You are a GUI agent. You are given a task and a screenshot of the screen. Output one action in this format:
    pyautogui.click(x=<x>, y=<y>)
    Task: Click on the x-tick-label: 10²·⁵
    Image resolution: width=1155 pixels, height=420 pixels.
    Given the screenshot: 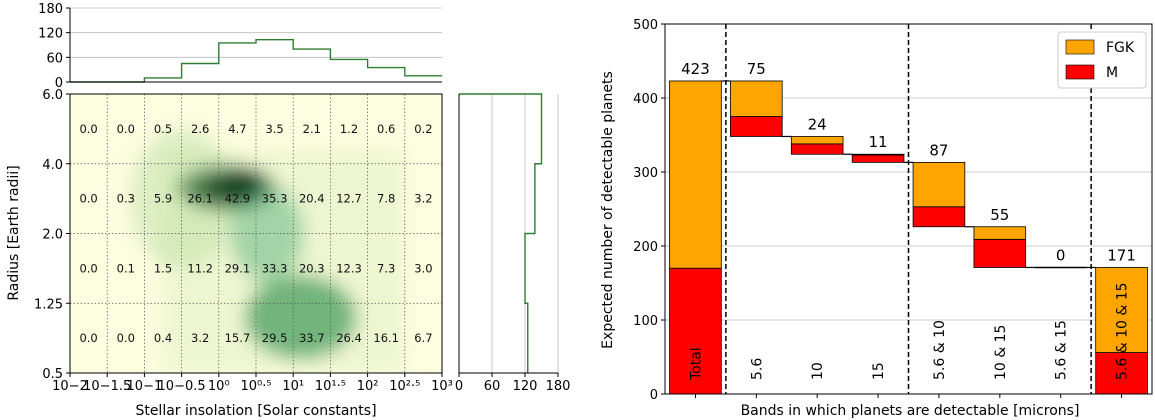 What is the action you would take?
    pyautogui.click(x=404, y=386)
    